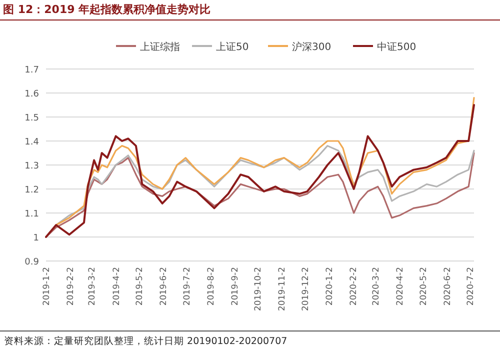 The image size is (500, 351). I want to click on x-tick-label: 2019-6-2, so click(164, 286).